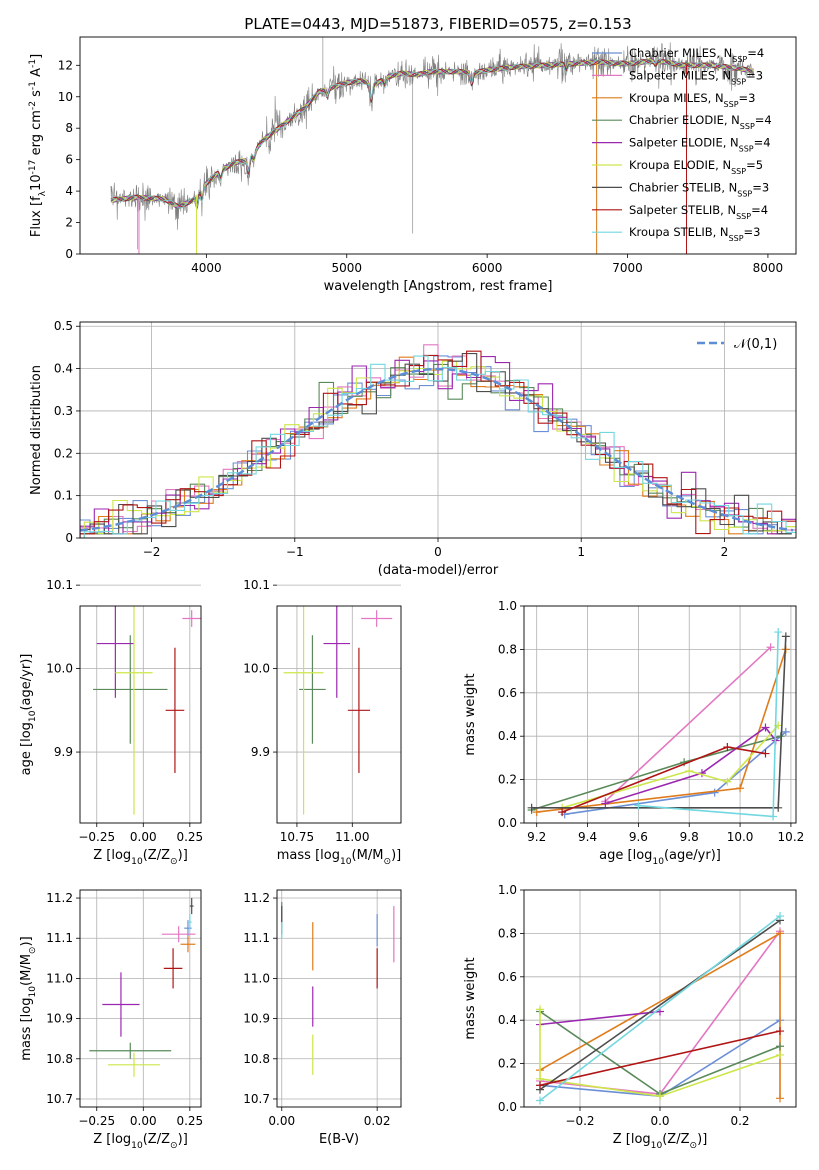  Describe the element at coordinates (189, 1121) in the screenshot. I see `x-tick-label: 0.25` at that location.